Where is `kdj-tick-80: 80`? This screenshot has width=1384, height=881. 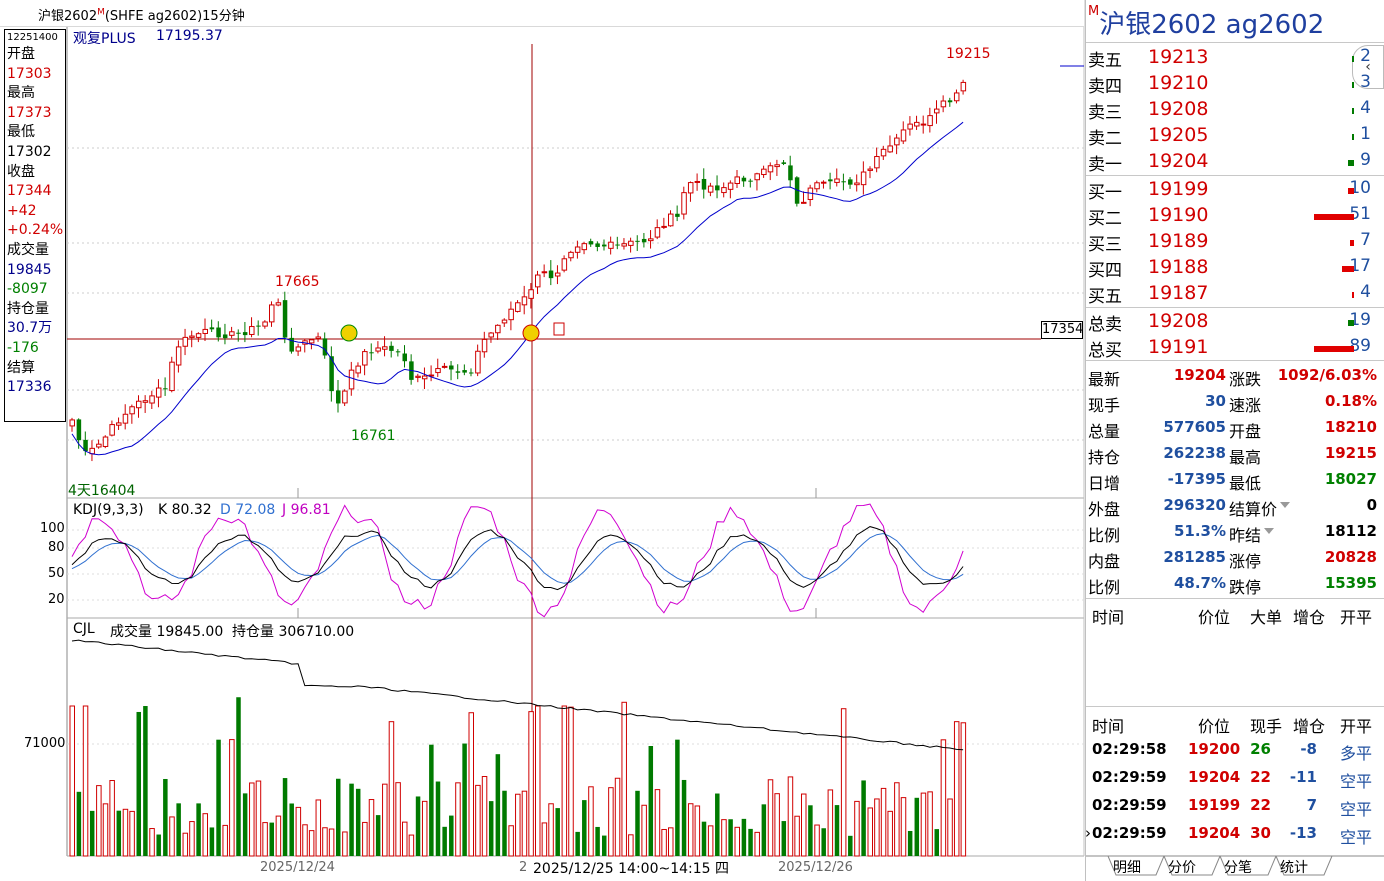 kdj-tick-80: 80 is located at coordinates (56, 547).